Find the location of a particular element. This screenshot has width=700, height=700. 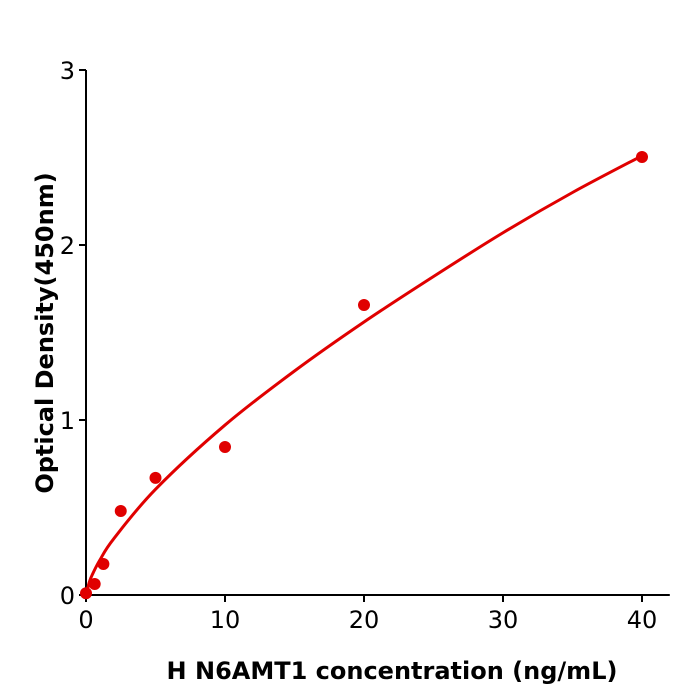

y-tick-label: 1 is located at coordinates (67, 421).